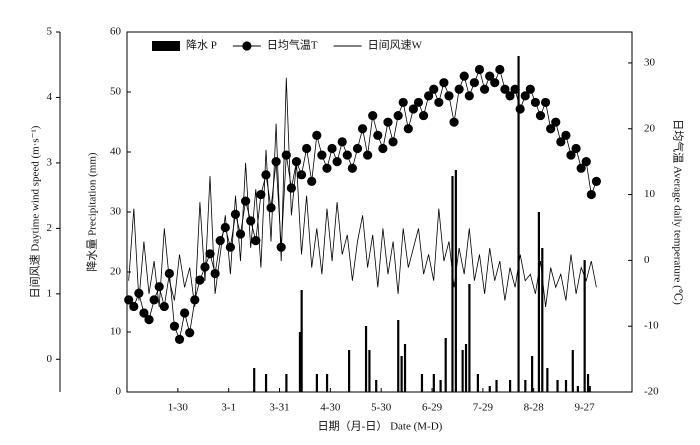 This screenshot has width=700, height=445. What do you see at coordinates (395, 45) in the screenshot?
I see `legend-label: 日间风速W` at bounding box center [395, 45].